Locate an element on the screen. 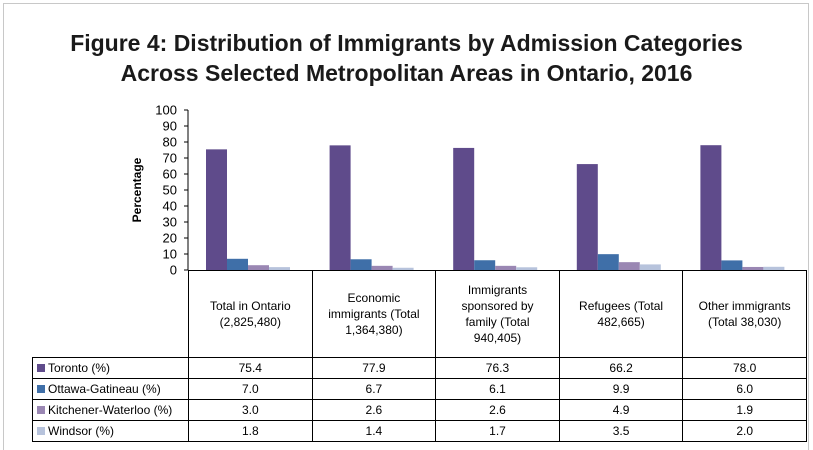 The height and width of the screenshot is (450, 813). table-row: Ottawa-Gatineau (%) 7.0 6.7 6.1 9.9 6.0 is located at coordinates (419, 389).